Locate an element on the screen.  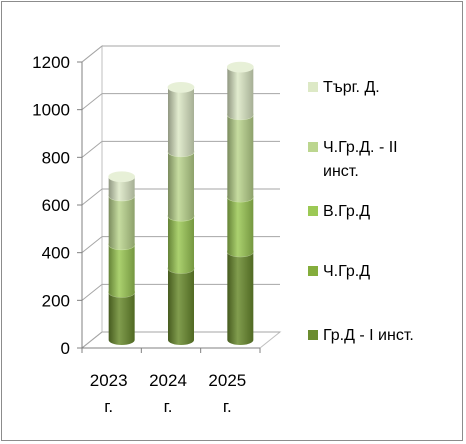
y-tick-label: 200 is located at coordinates (56, 300).